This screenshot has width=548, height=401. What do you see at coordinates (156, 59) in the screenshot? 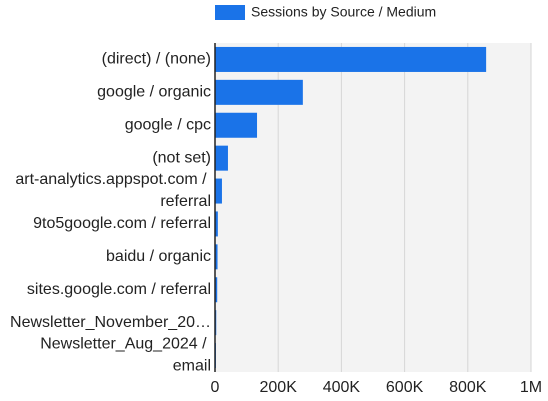
I see `y-tick-label: (direct) / (none)` at bounding box center [156, 59].